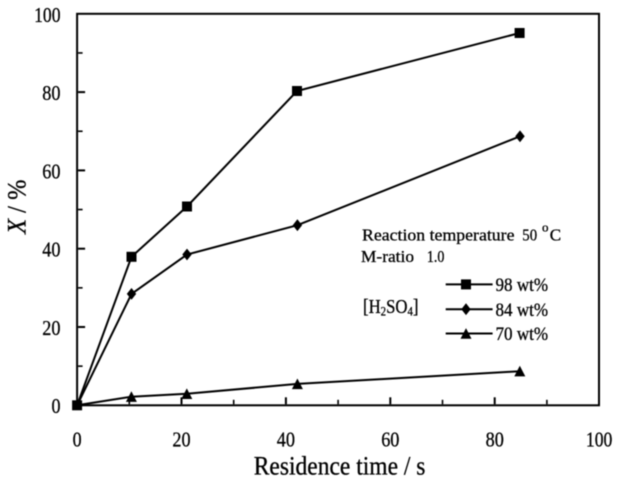 This screenshot has width=627, height=483. I want to click on svg-text: M-ratio, so click(387, 256).